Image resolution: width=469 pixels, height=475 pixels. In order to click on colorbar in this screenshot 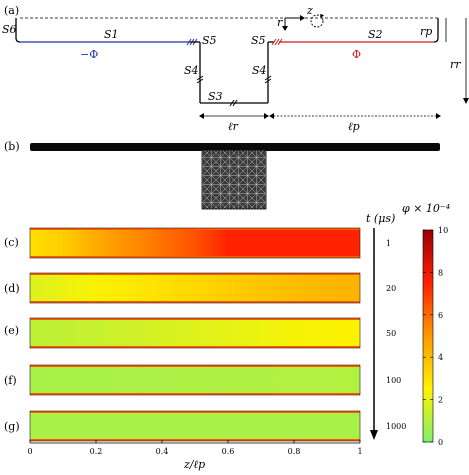, I will do `click(428, 336)`.